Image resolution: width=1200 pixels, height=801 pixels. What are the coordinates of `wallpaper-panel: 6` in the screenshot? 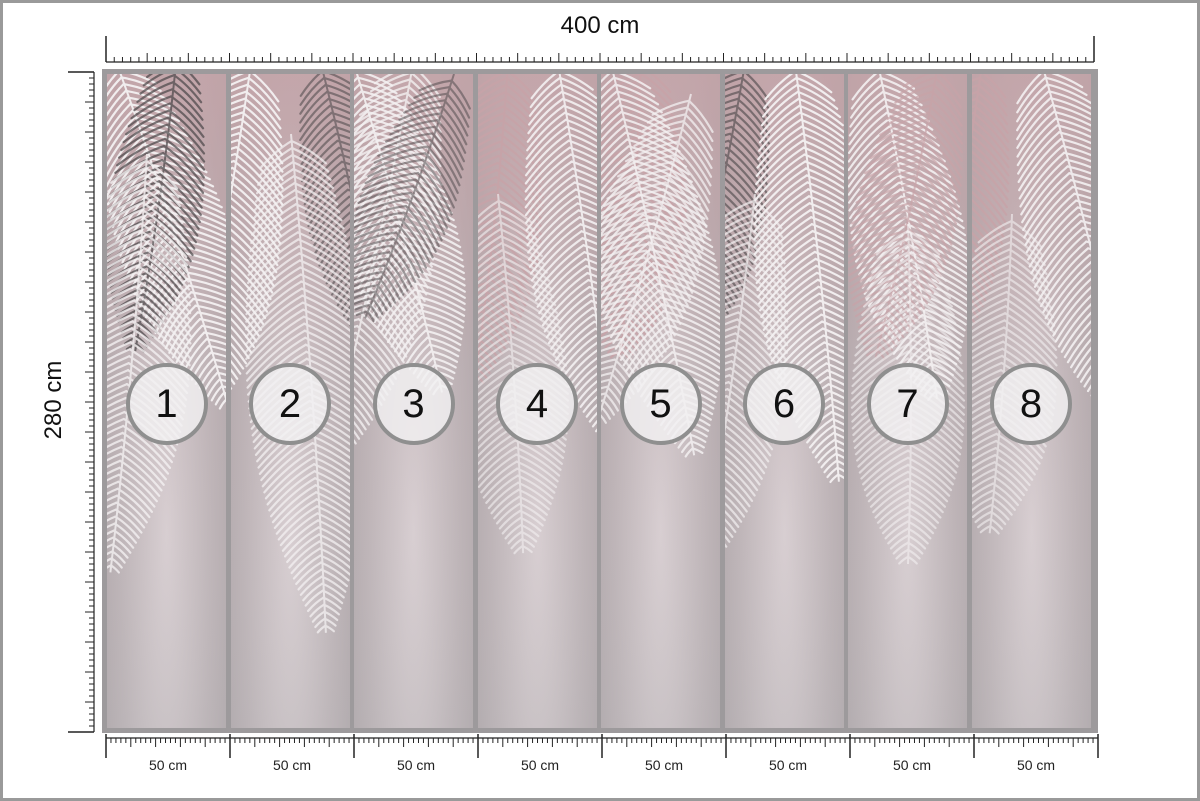 It's located at (784, 401).